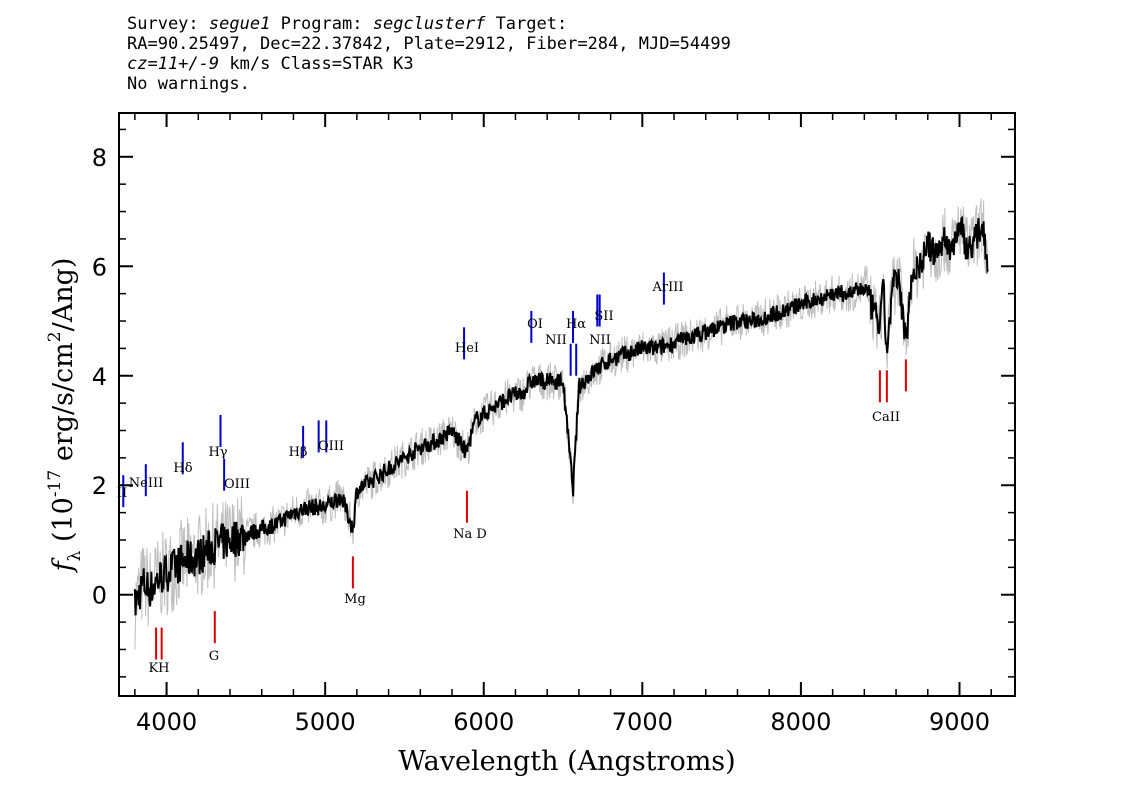  I want to click on x-tick-label: 5000, so click(325, 722).